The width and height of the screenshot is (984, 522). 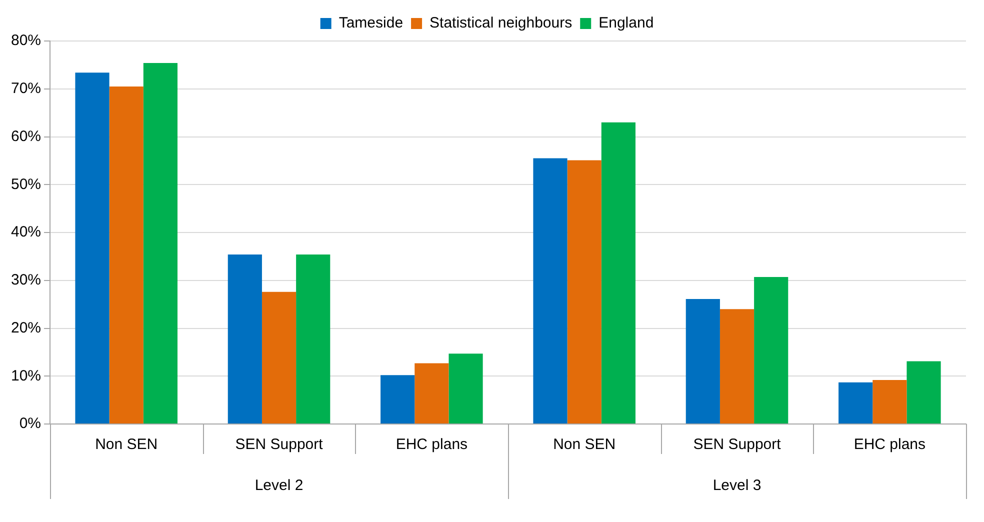 I want to click on legend-label: England, so click(x=626, y=23).